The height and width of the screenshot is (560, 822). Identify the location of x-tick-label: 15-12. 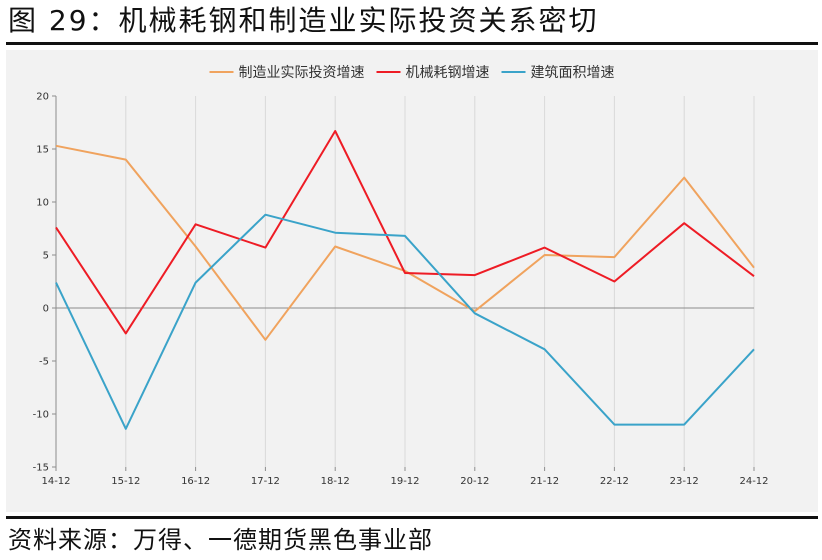
(125, 481).